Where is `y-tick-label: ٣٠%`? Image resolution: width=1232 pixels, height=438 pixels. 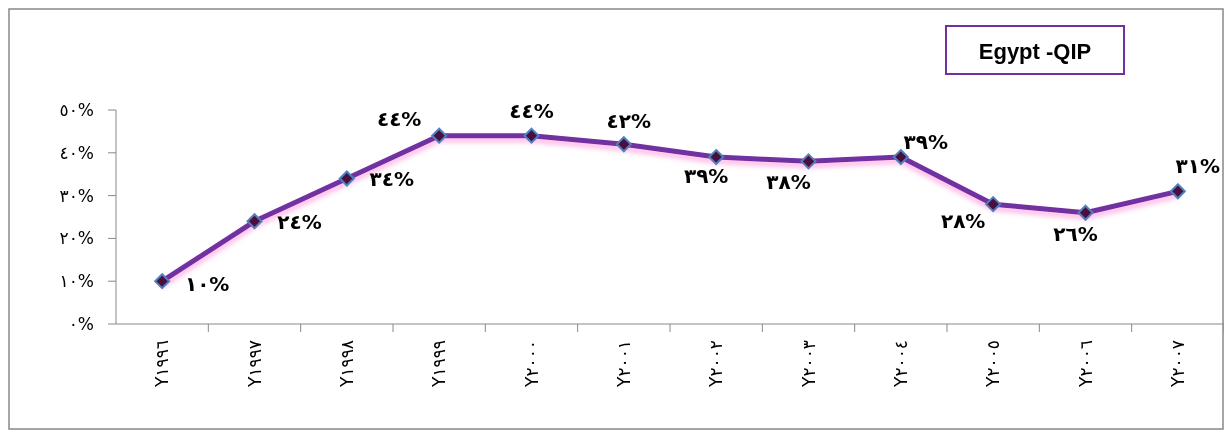 y-tick-label: ٣٠% is located at coordinates (76, 195).